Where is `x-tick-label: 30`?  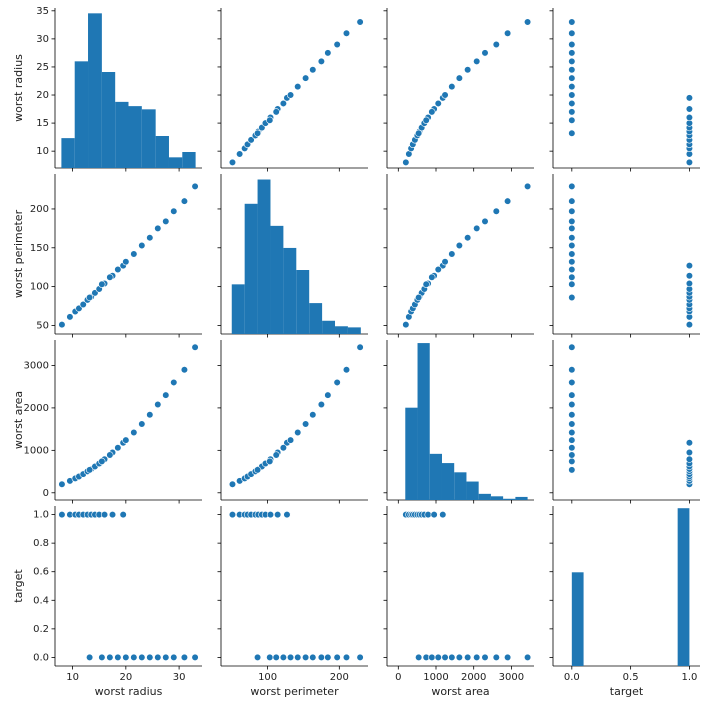
x-tick-label: 30 is located at coordinates (179, 677).